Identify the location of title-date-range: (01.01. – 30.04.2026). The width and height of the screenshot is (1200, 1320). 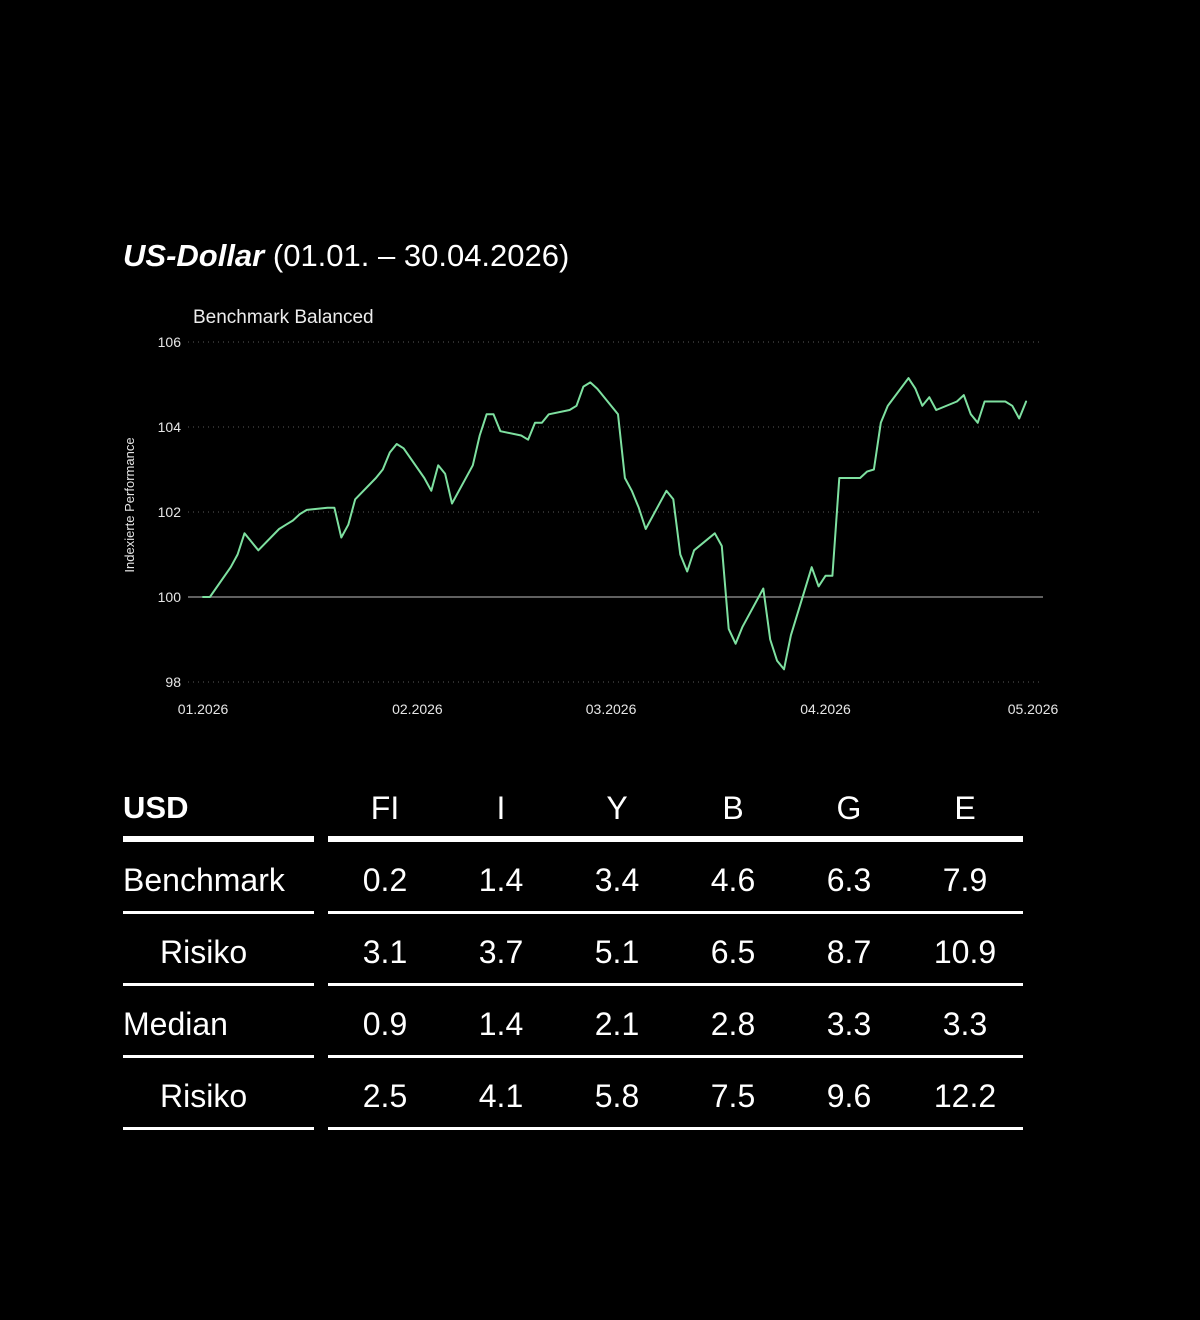
(421, 255).